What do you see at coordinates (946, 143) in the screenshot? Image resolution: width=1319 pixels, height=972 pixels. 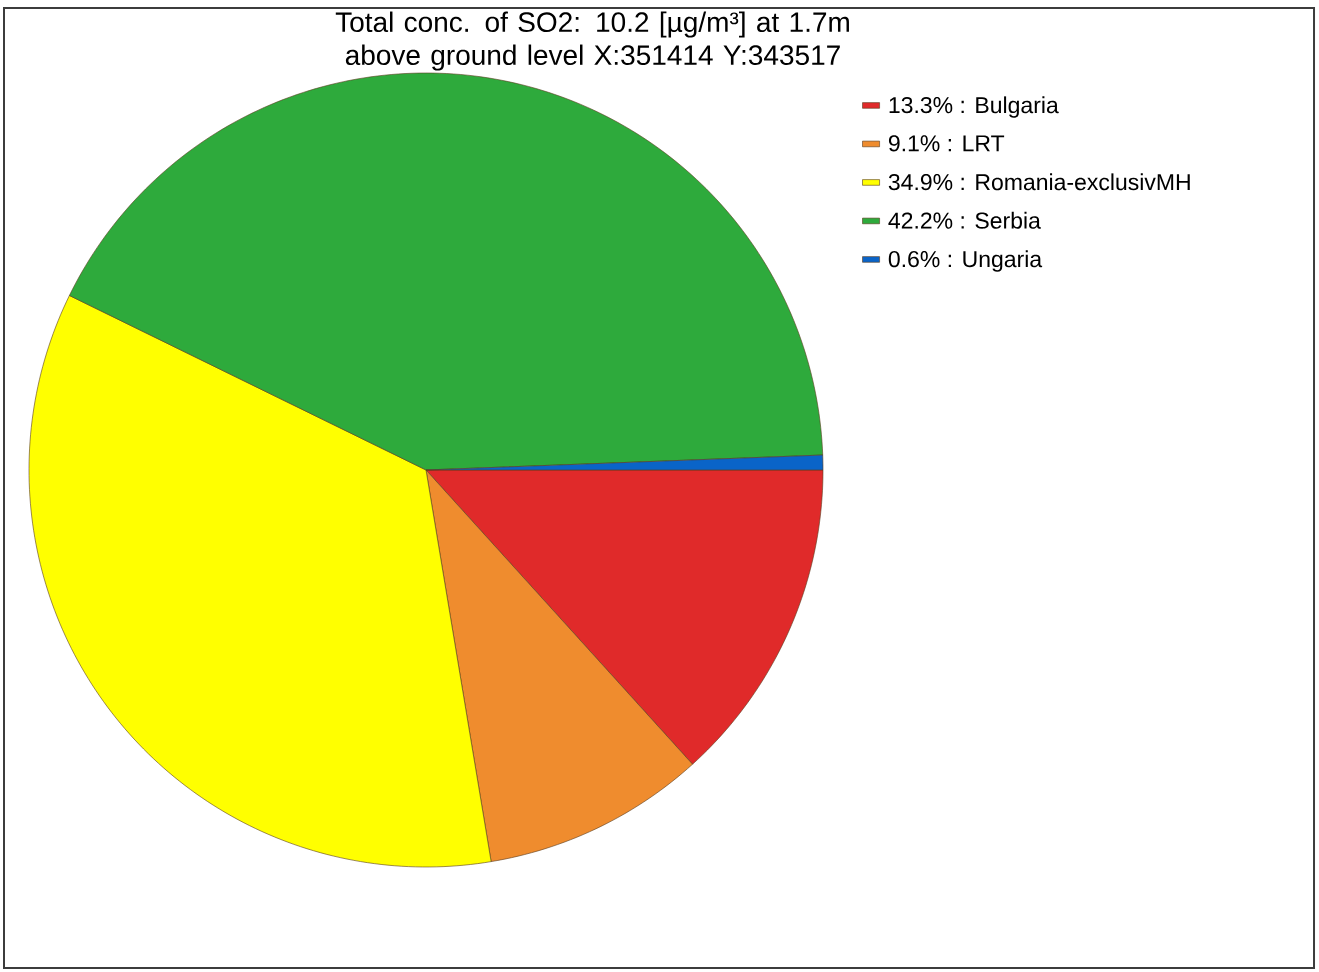 I see `legend-label: 9.1% : LRT` at bounding box center [946, 143].